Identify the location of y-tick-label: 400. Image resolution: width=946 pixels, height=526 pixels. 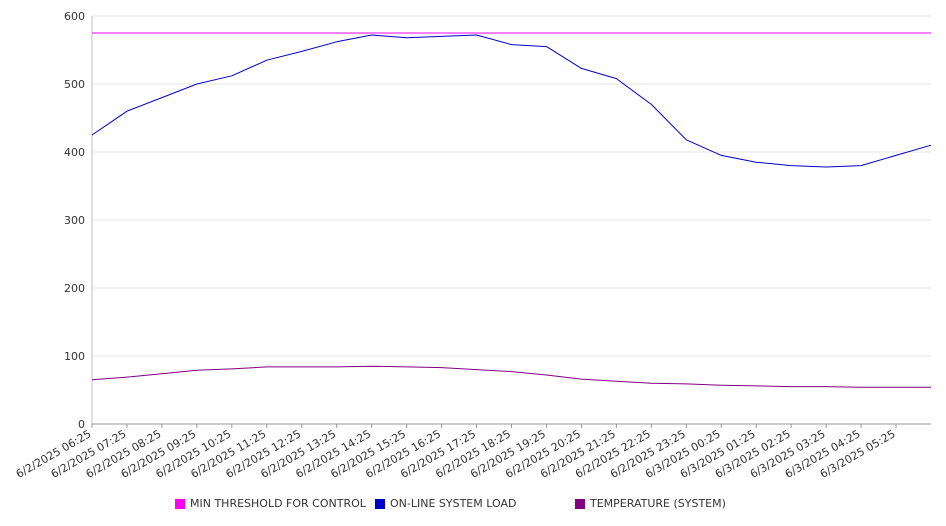
(74, 152).